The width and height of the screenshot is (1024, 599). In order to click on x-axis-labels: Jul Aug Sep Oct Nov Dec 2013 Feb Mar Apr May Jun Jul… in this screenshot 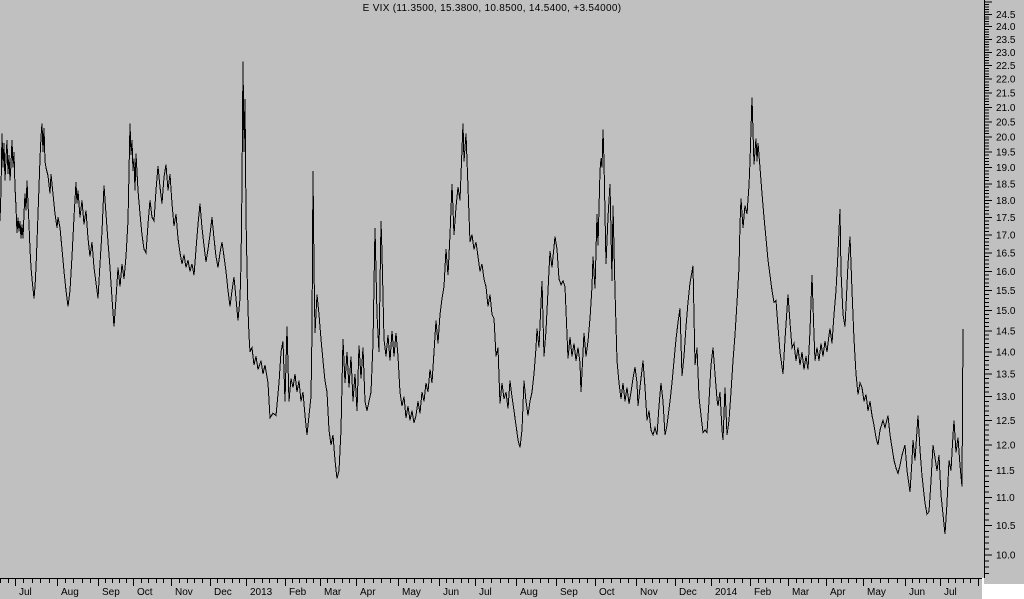, I will do `click(488, 592)`.